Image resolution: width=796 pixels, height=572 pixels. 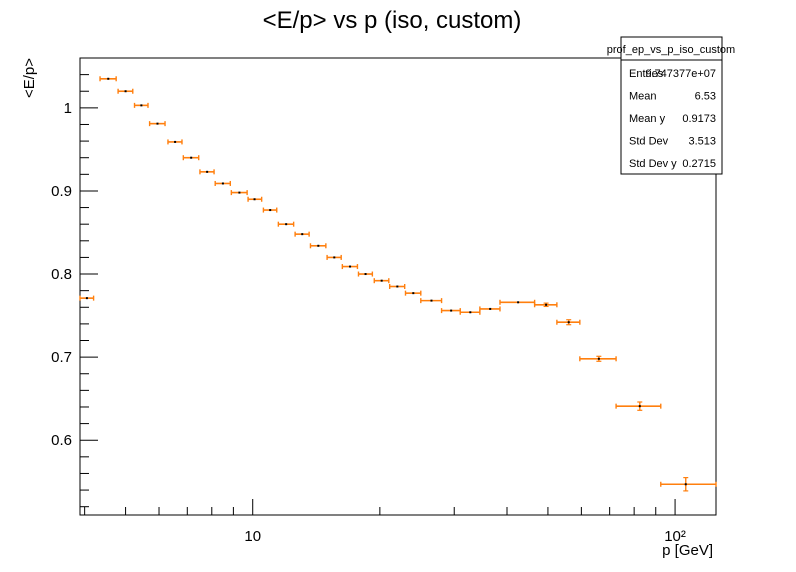 I want to click on x-axis-label: p [GeV], so click(x=687, y=550).